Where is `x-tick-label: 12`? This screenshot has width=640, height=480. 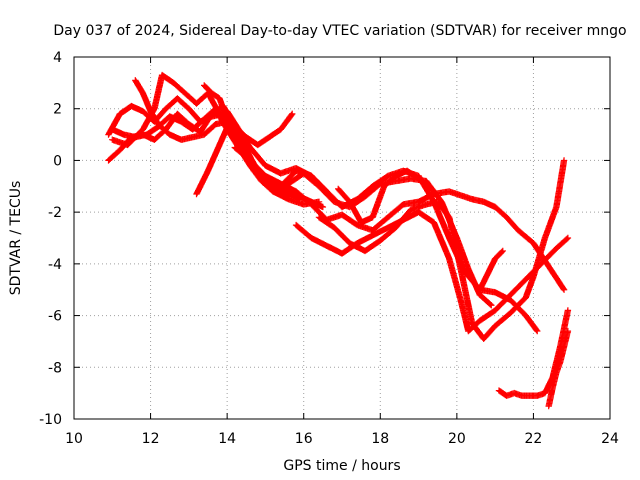 x-tick-label: 12 is located at coordinates (151, 439).